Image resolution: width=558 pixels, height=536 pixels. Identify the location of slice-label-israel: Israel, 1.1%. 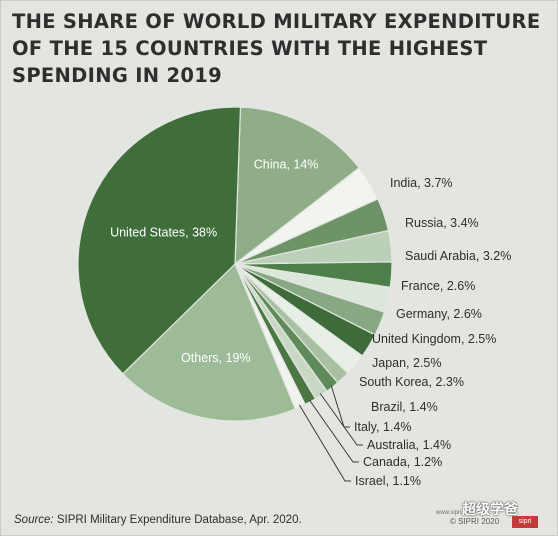
(388, 481).